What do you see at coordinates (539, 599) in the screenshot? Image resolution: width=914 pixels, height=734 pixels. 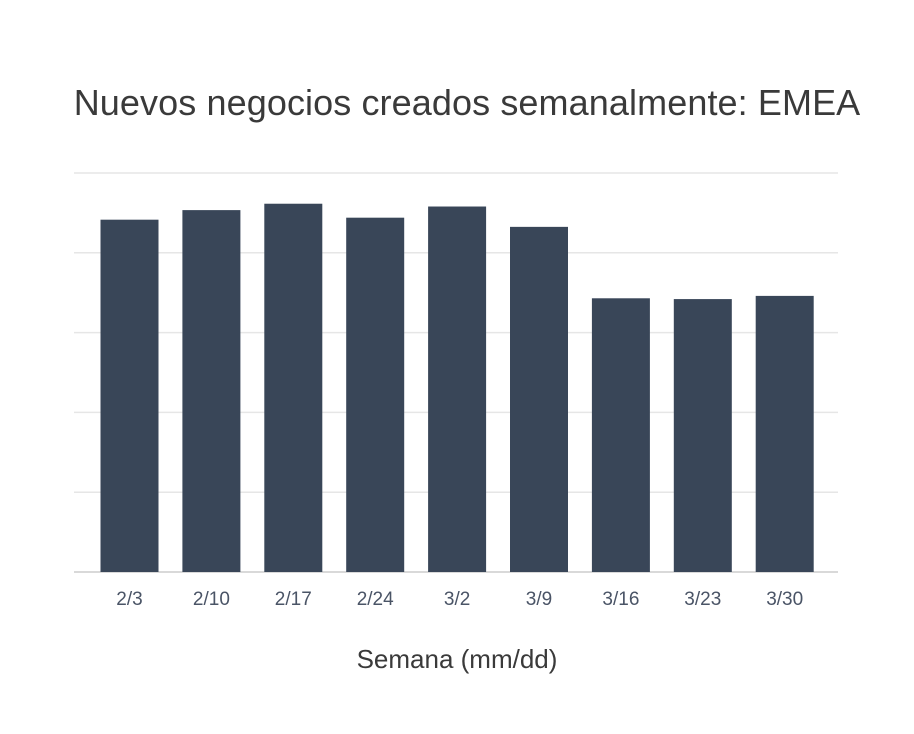 I see `x-tick-label: 3/9` at bounding box center [539, 599].